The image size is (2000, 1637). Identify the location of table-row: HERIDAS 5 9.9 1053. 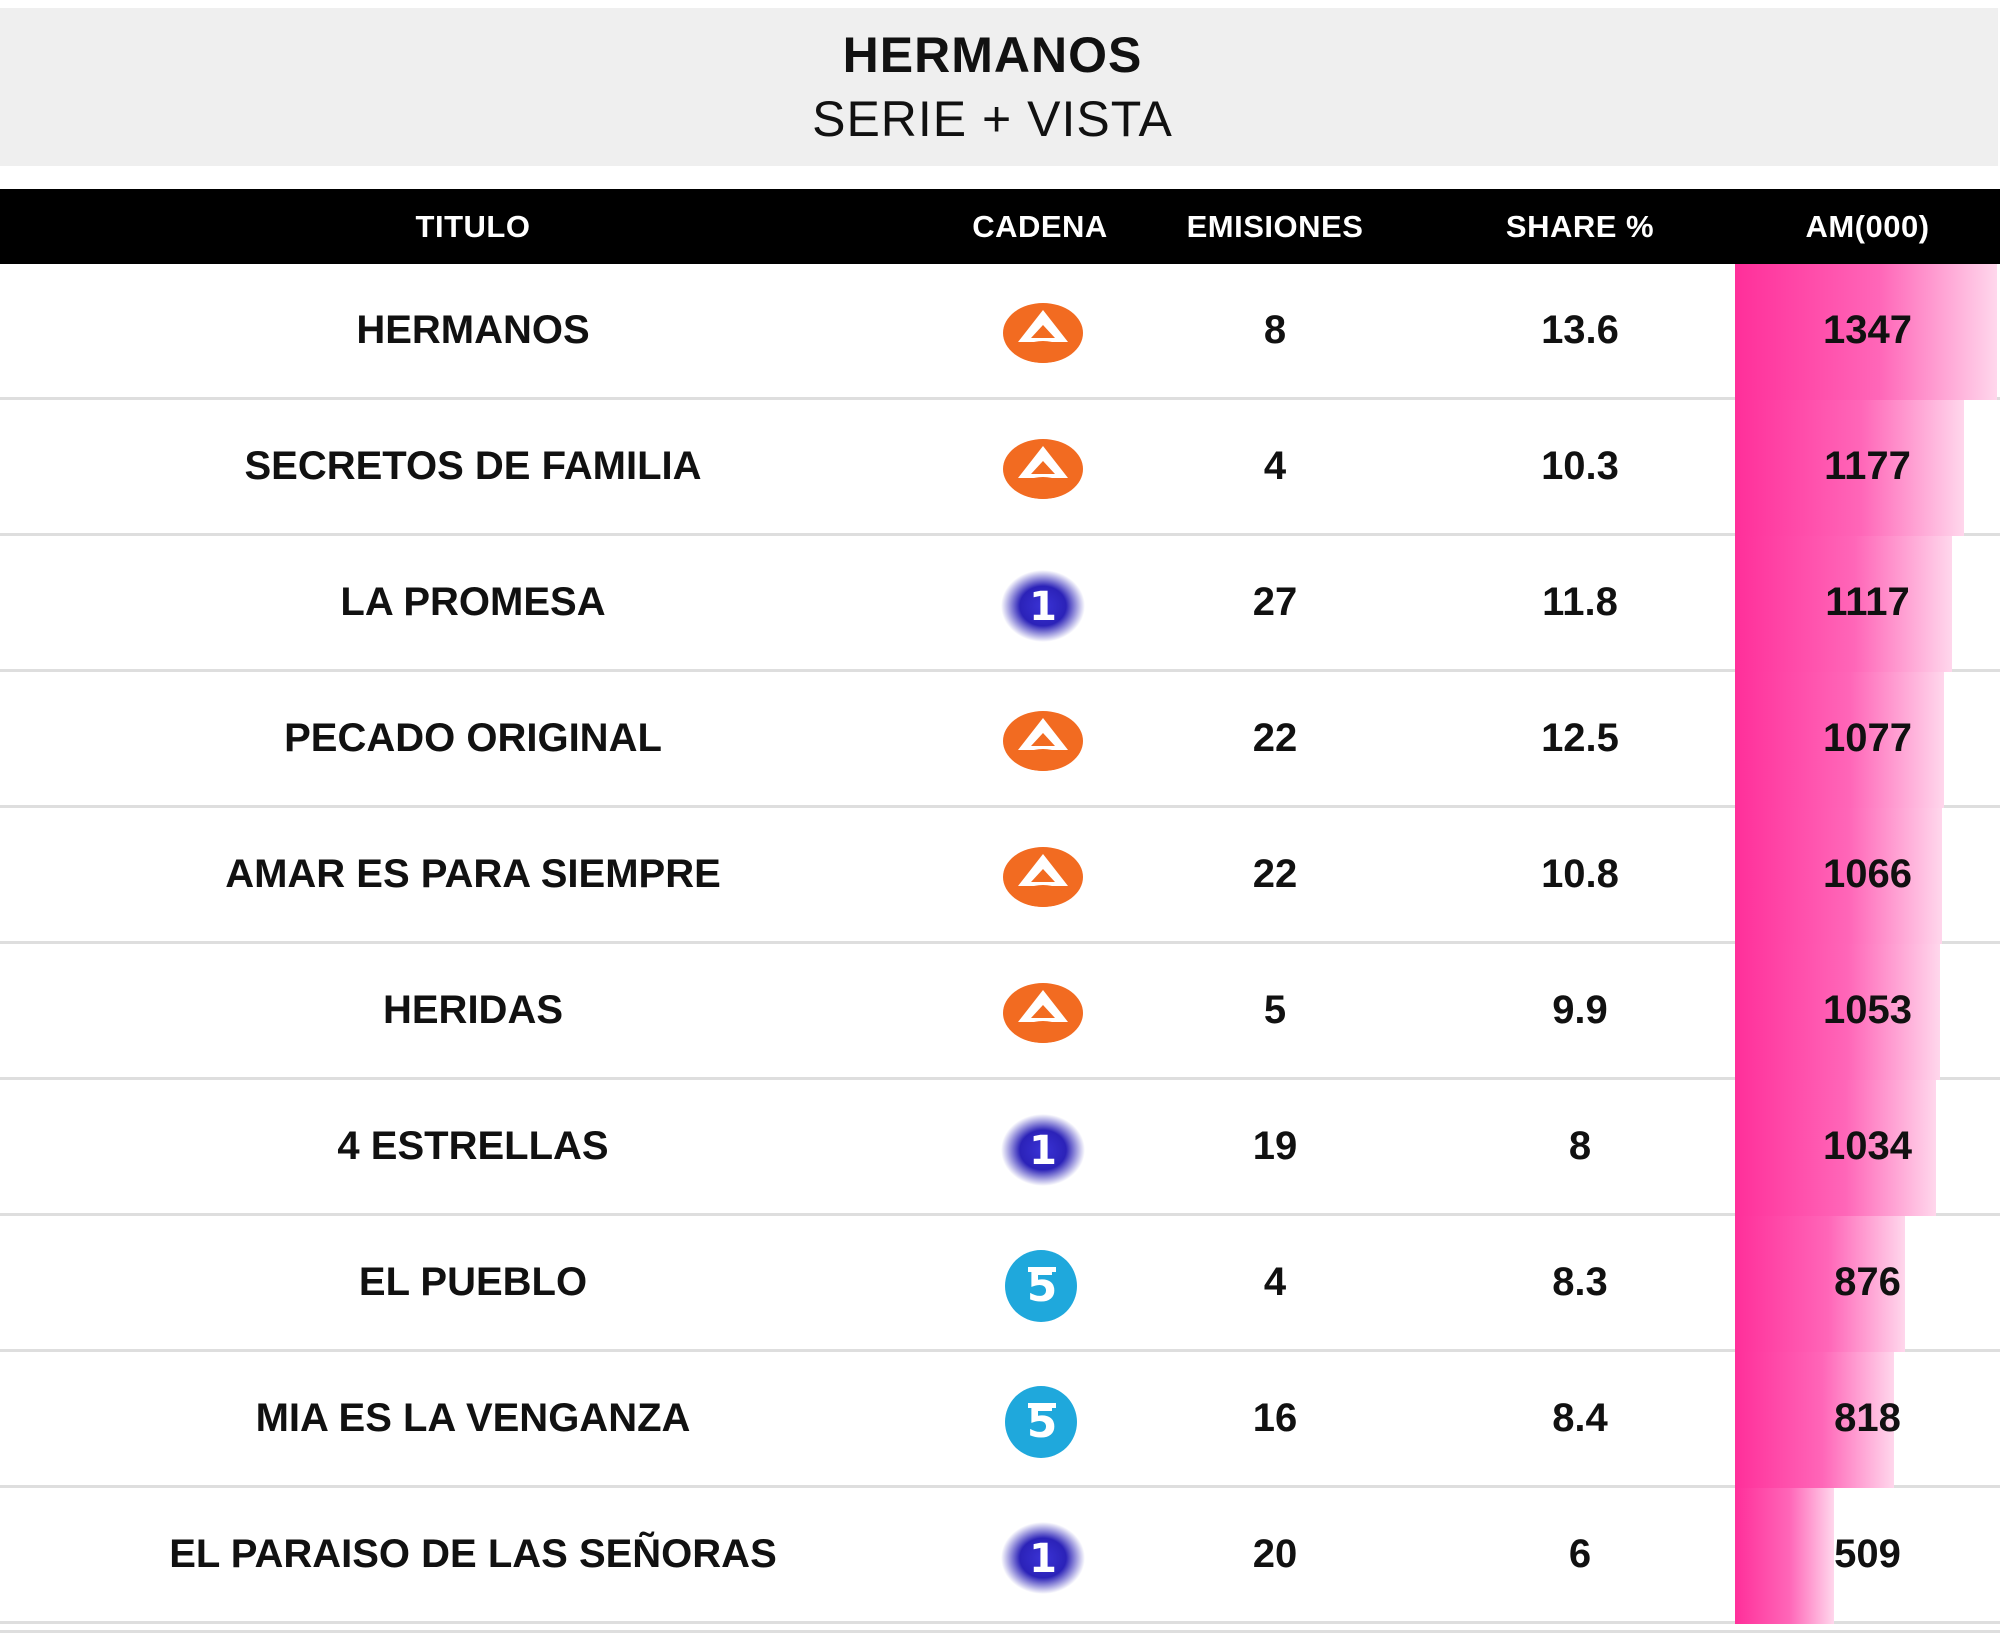
(1000, 1012).